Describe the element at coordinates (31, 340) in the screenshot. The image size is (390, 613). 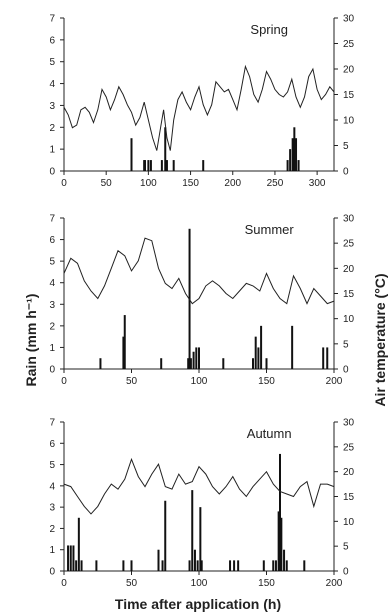
I see `left-axis-label: Rain (mm h⁻¹)` at that location.